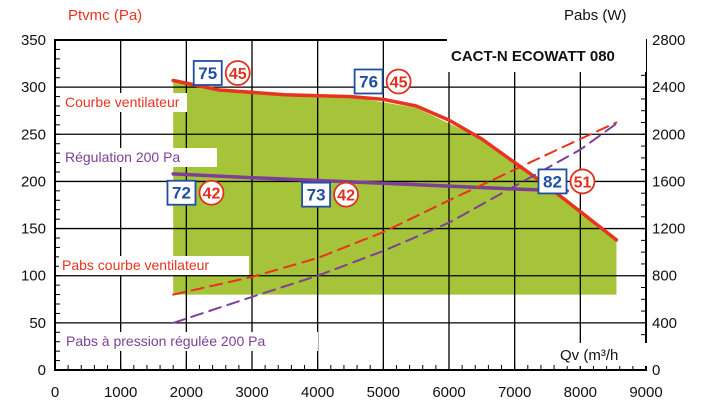 The height and width of the screenshot is (409, 704). Describe the element at coordinates (317, 392) in the screenshot. I see `x-tick-label: 4000` at that location.